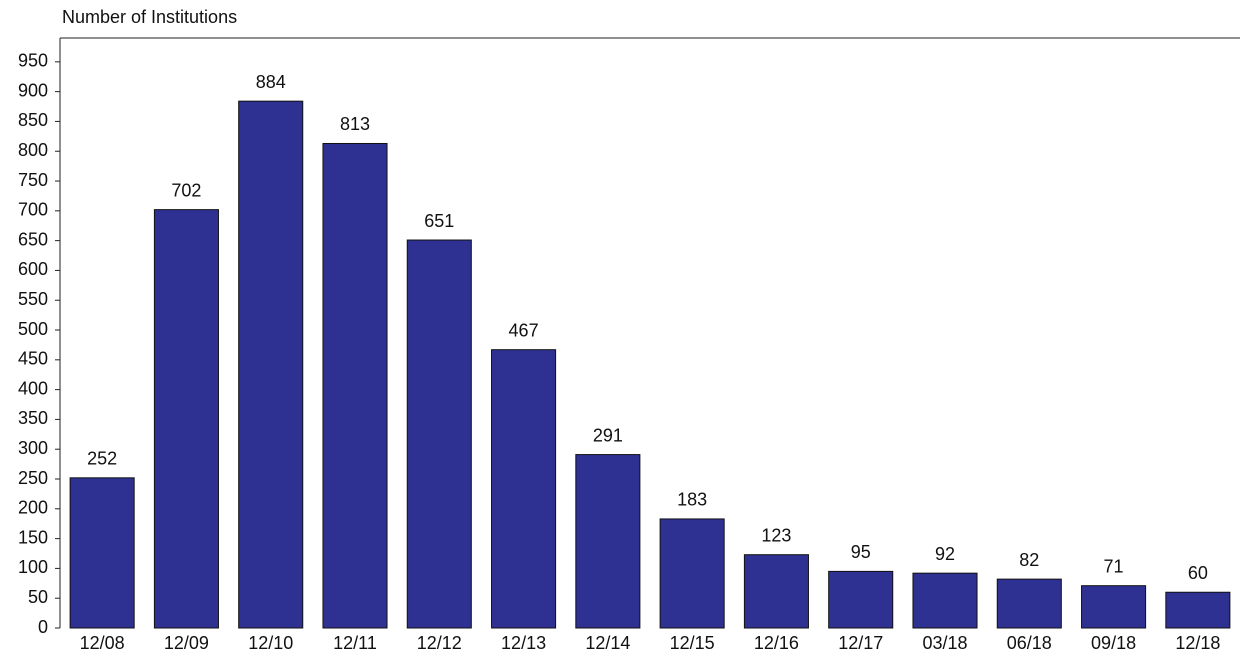  What do you see at coordinates (524, 330) in the screenshot?
I see `data-label: 467` at bounding box center [524, 330].